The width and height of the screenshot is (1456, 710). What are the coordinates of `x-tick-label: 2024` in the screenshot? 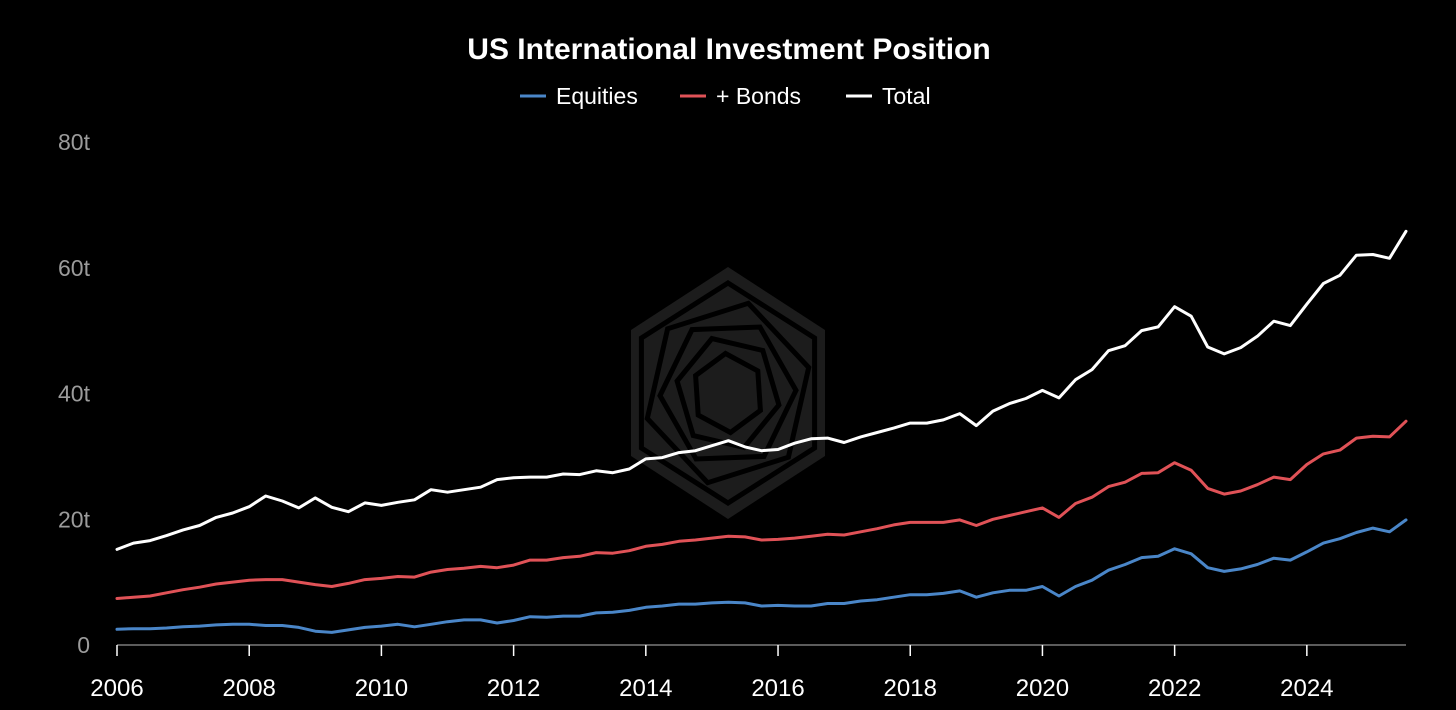 It's located at (1306, 688).